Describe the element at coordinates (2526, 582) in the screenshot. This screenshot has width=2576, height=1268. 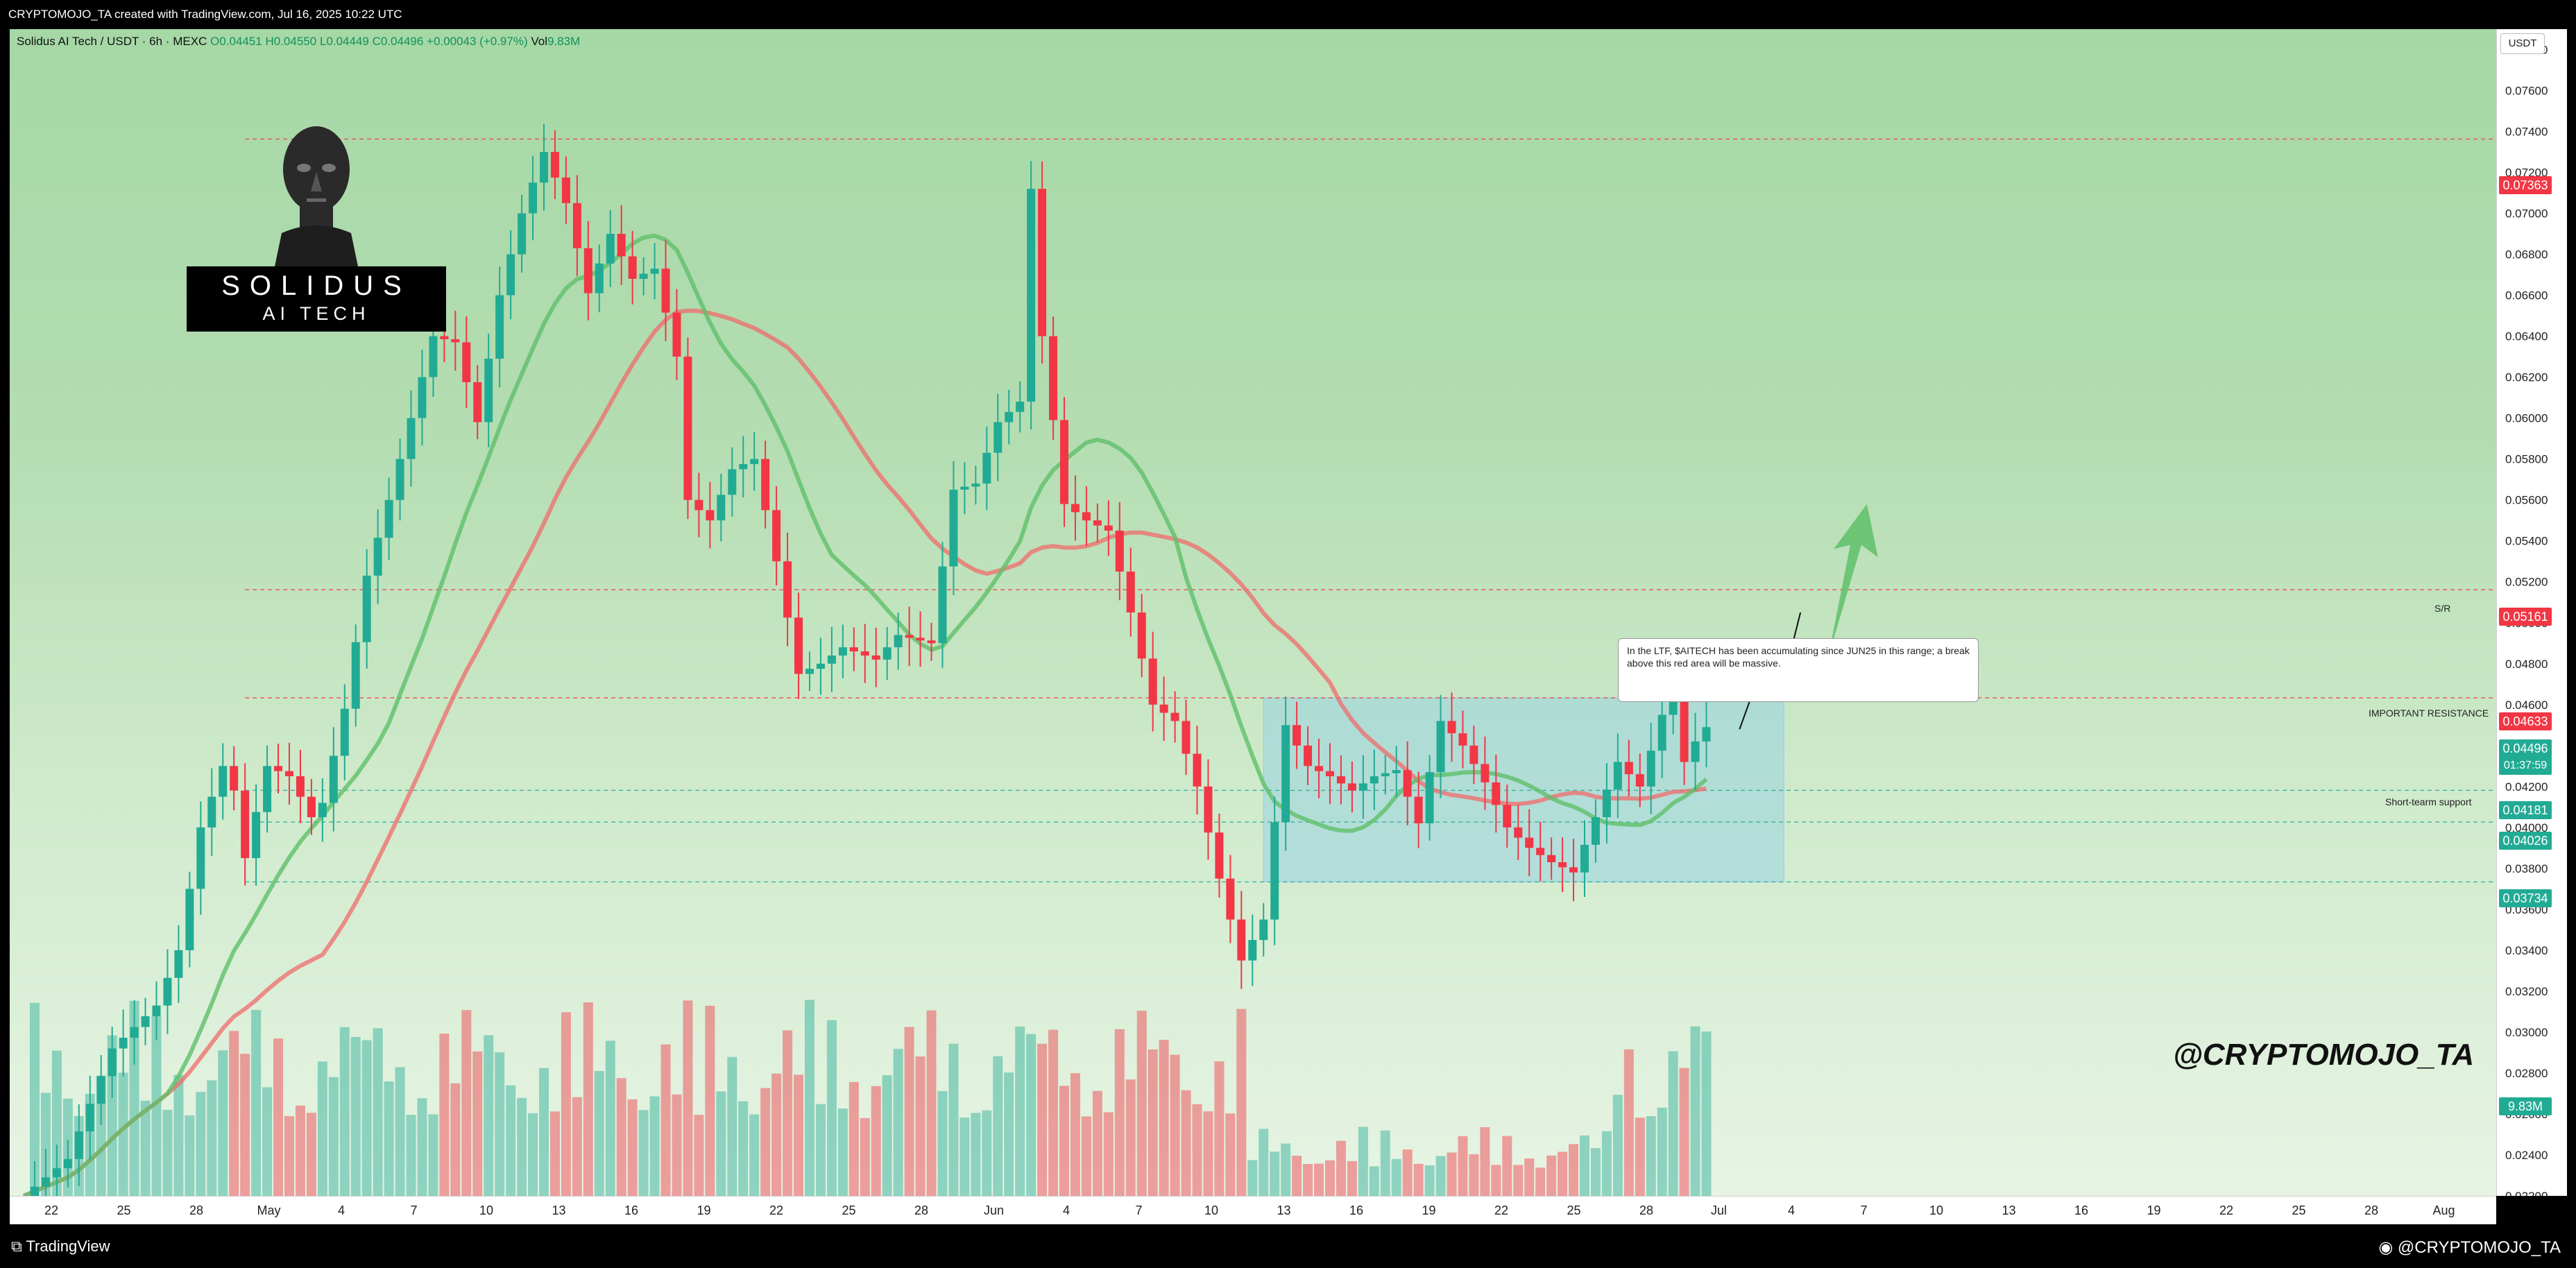
I see `y-tick-label: 0.05200` at that location.